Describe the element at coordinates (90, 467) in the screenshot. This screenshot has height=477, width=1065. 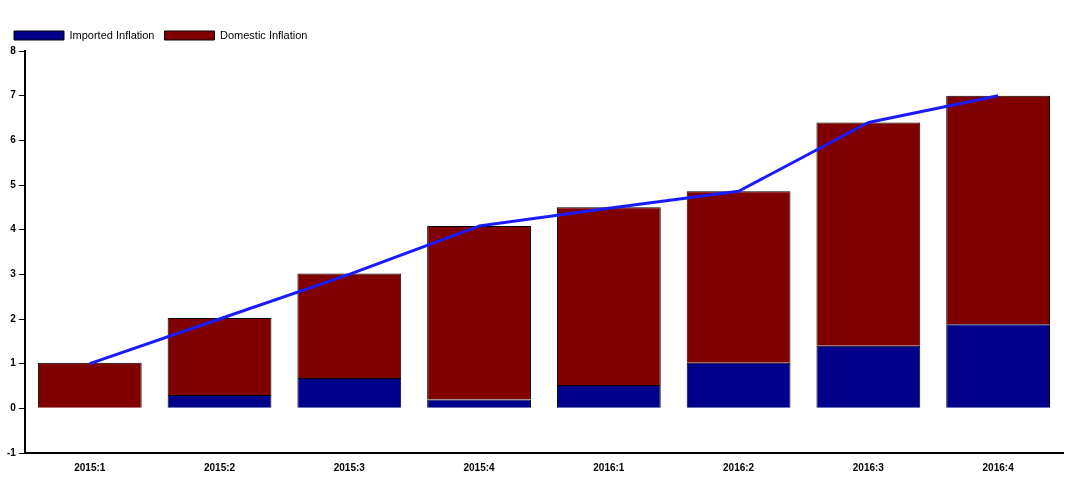
I see `x-tick-label: 2015:1` at that location.